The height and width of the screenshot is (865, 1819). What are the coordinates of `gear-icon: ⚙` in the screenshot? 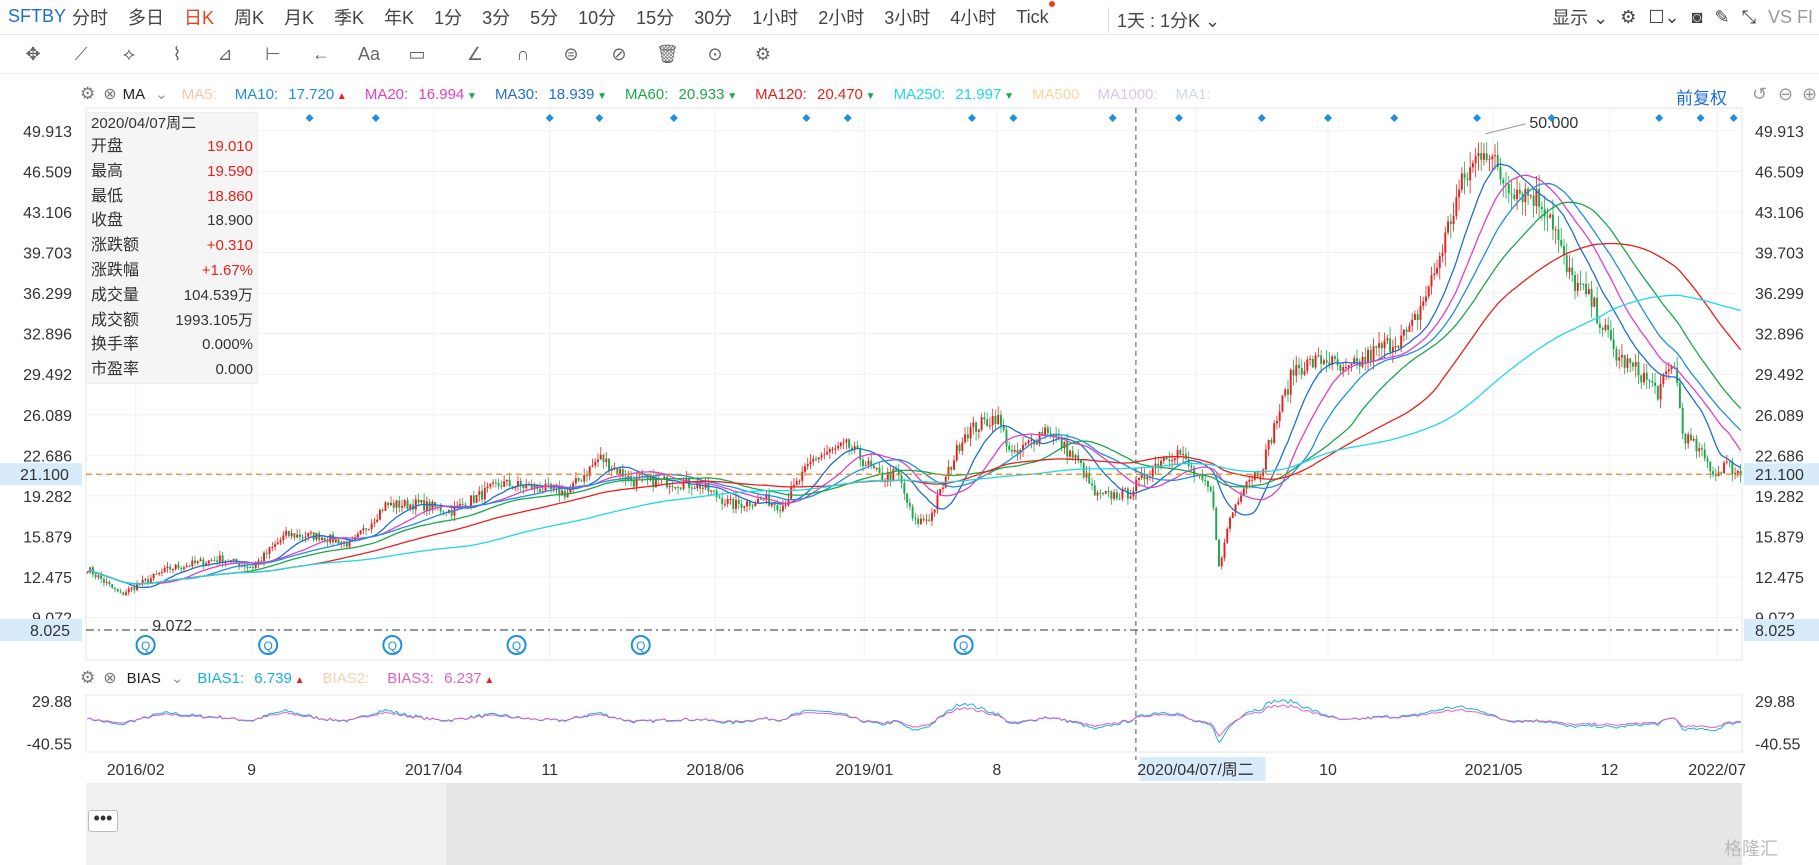 It's located at (1628, 16).